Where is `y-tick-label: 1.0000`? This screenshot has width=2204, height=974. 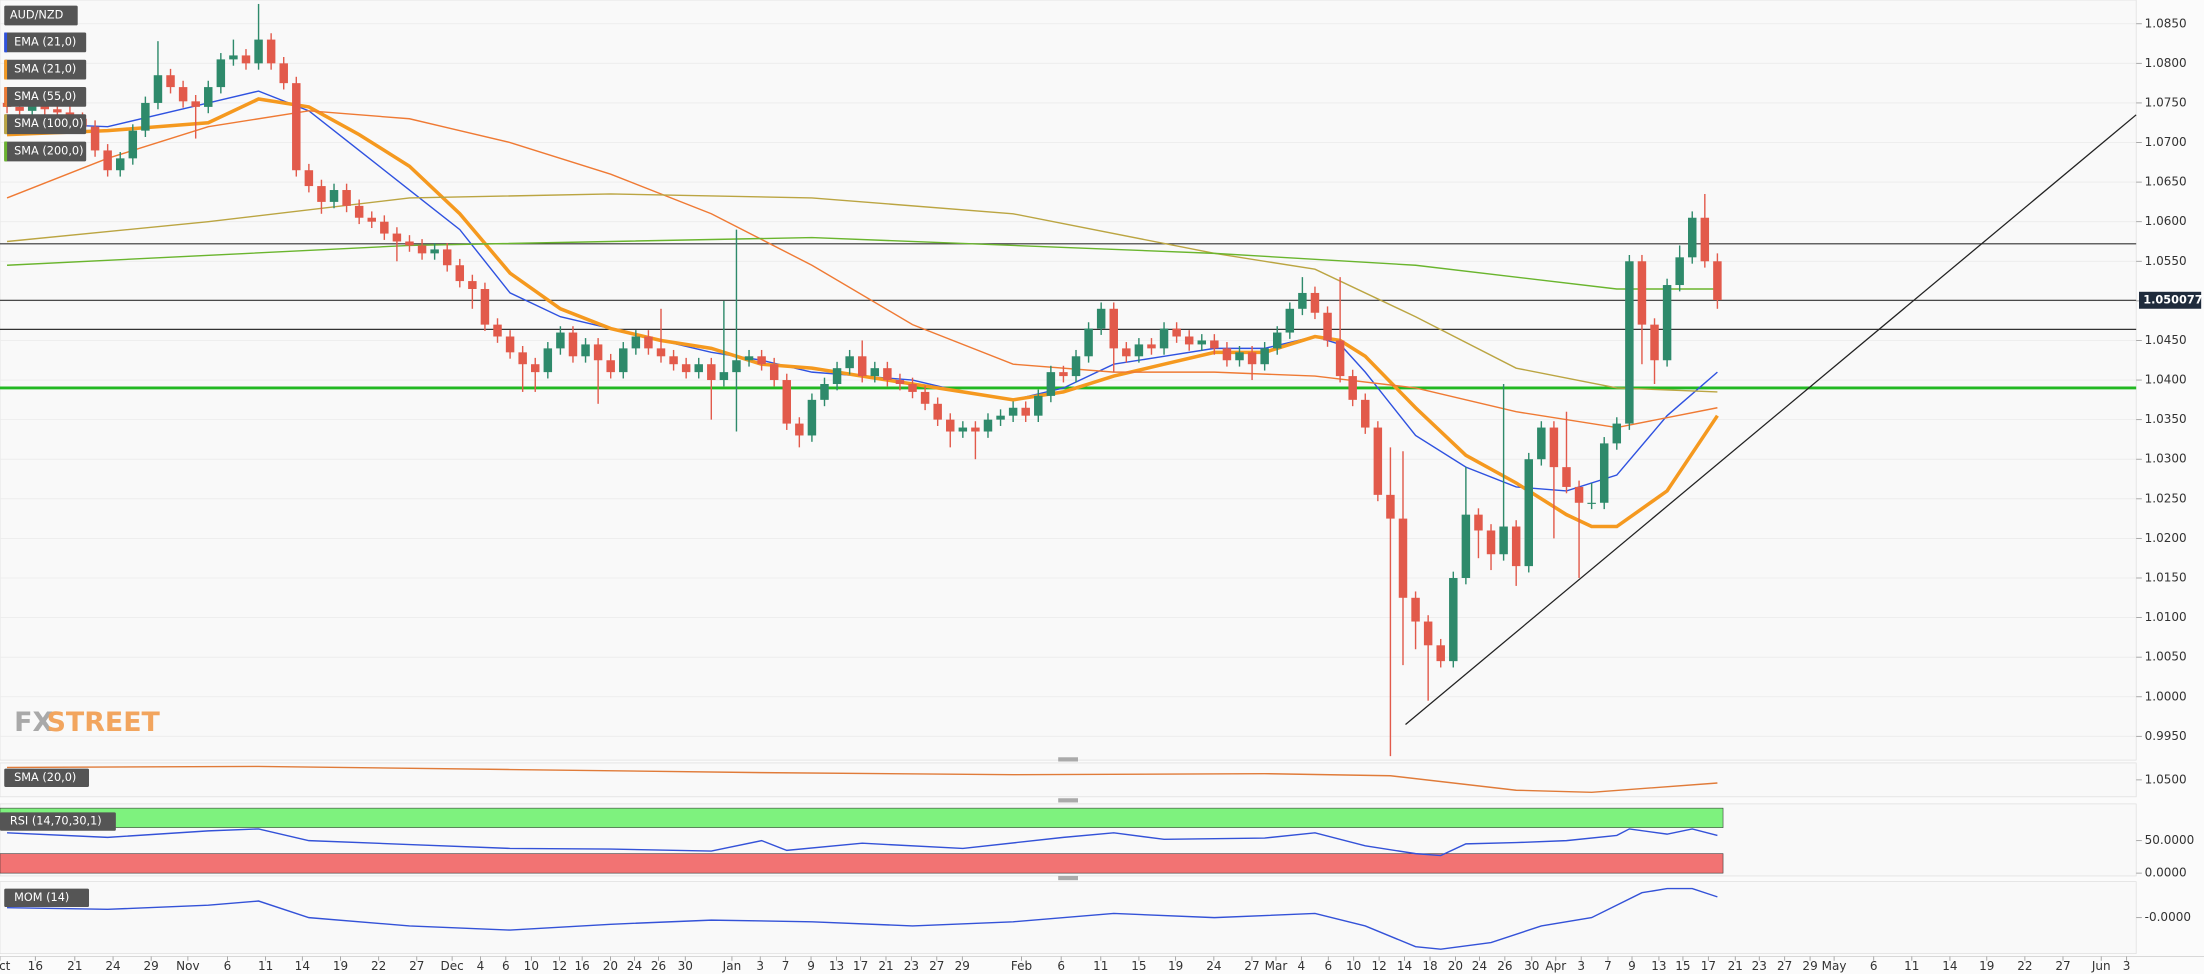
y-tick-label: 1.0000 is located at coordinates (2166, 696).